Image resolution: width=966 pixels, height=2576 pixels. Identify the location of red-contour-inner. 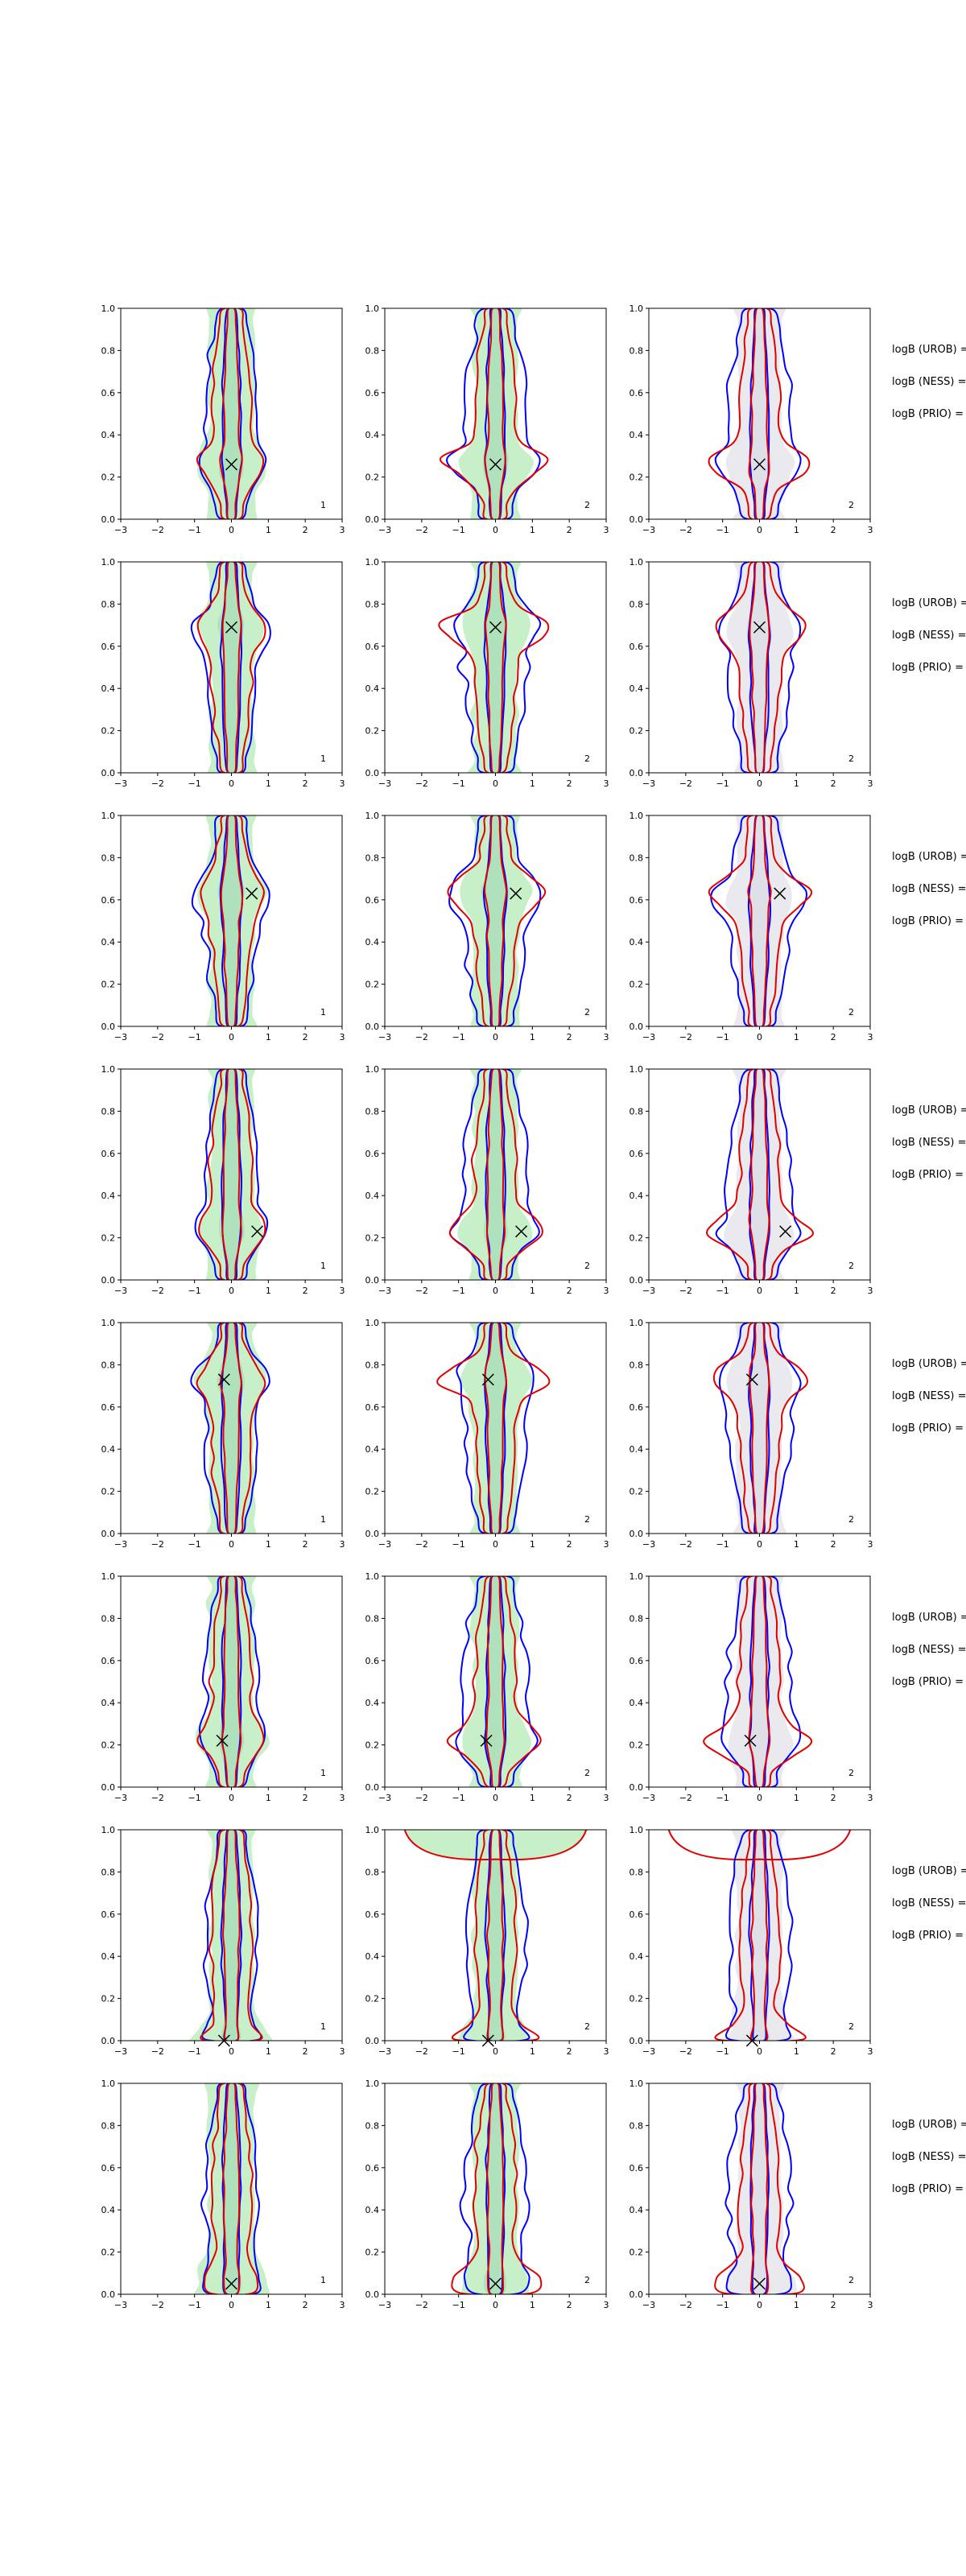
(760, 2188).